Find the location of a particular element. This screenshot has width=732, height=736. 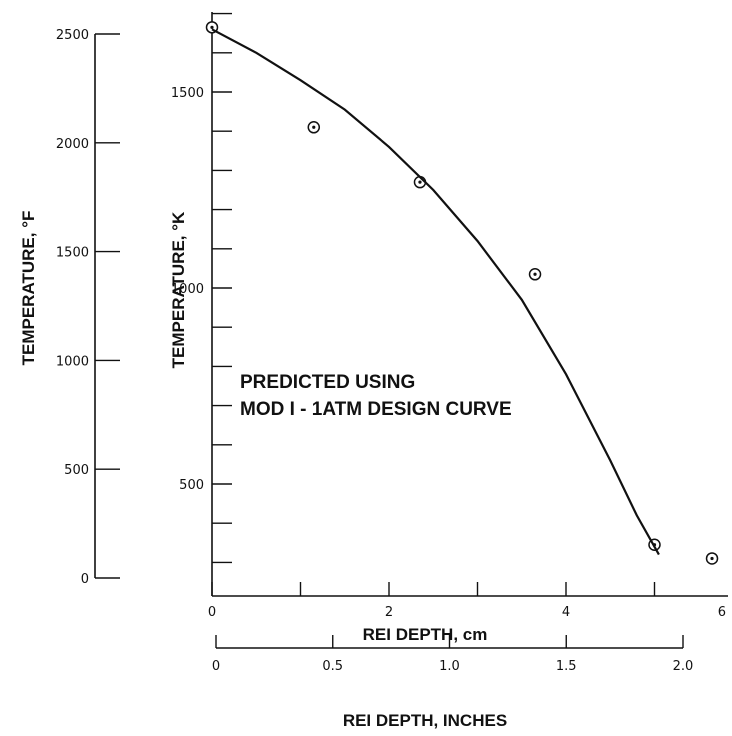

x-cm-tick-label: 6 is located at coordinates (722, 612).